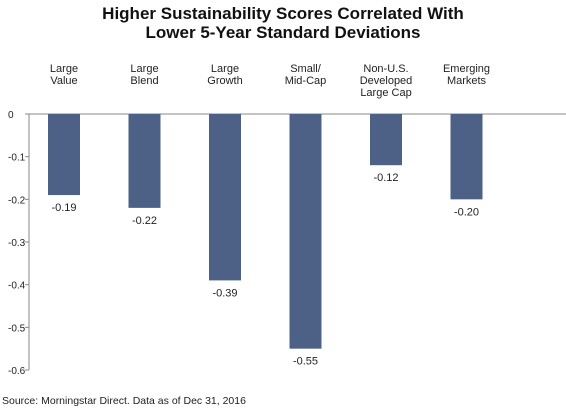  What do you see at coordinates (224, 75) in the screenshot?
I see `category-label: Large Growth` at bounding box center [224, 75].